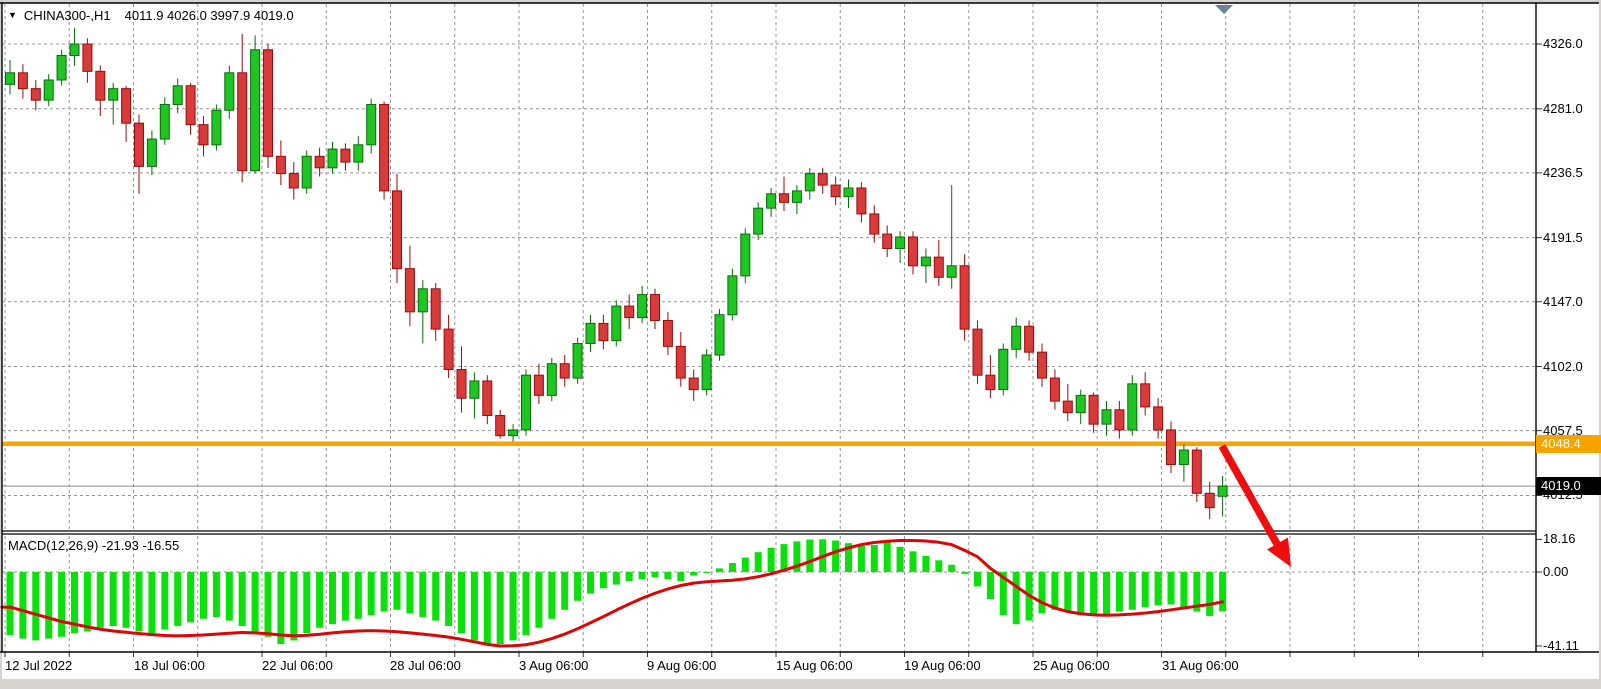 The width and height of the screenshot is (1601, 689). What do you see at coordinates (1559, 539) in the screenshot?
I see `macd-tick-label: 18.16` at bounding box center [1559, 539].